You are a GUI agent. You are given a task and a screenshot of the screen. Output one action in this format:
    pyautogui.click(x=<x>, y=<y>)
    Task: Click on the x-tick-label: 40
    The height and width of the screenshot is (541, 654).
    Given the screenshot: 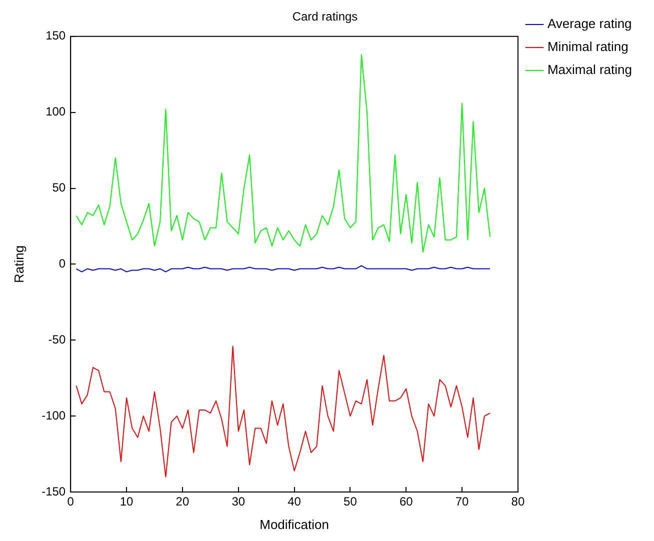 What is the action you would take?
    pyautogui.click(x=295, y=501)
    